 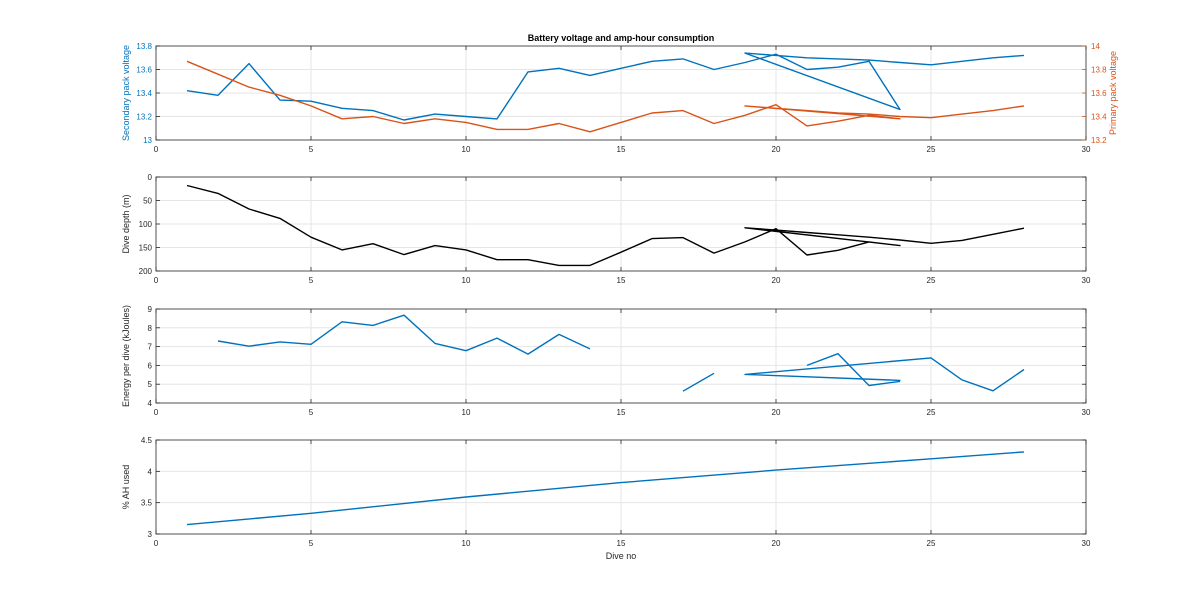 I want to click on y-axis-label: Dive depth (m), so click(x=126, y=223).